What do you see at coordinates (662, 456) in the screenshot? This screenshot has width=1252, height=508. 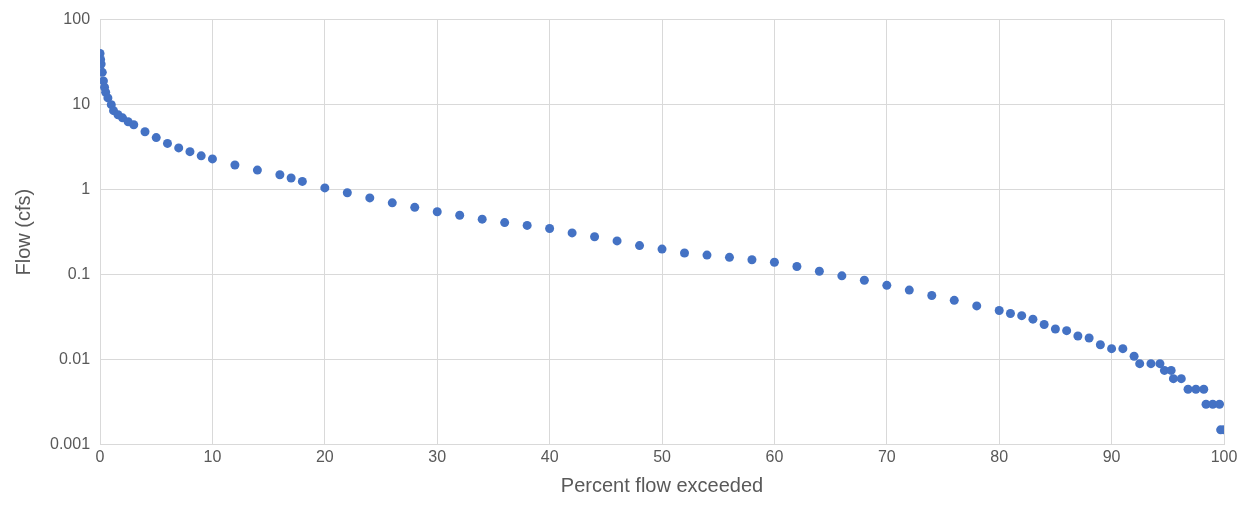 I see `x-tick-label: 50` at bounding box center [662, 456].